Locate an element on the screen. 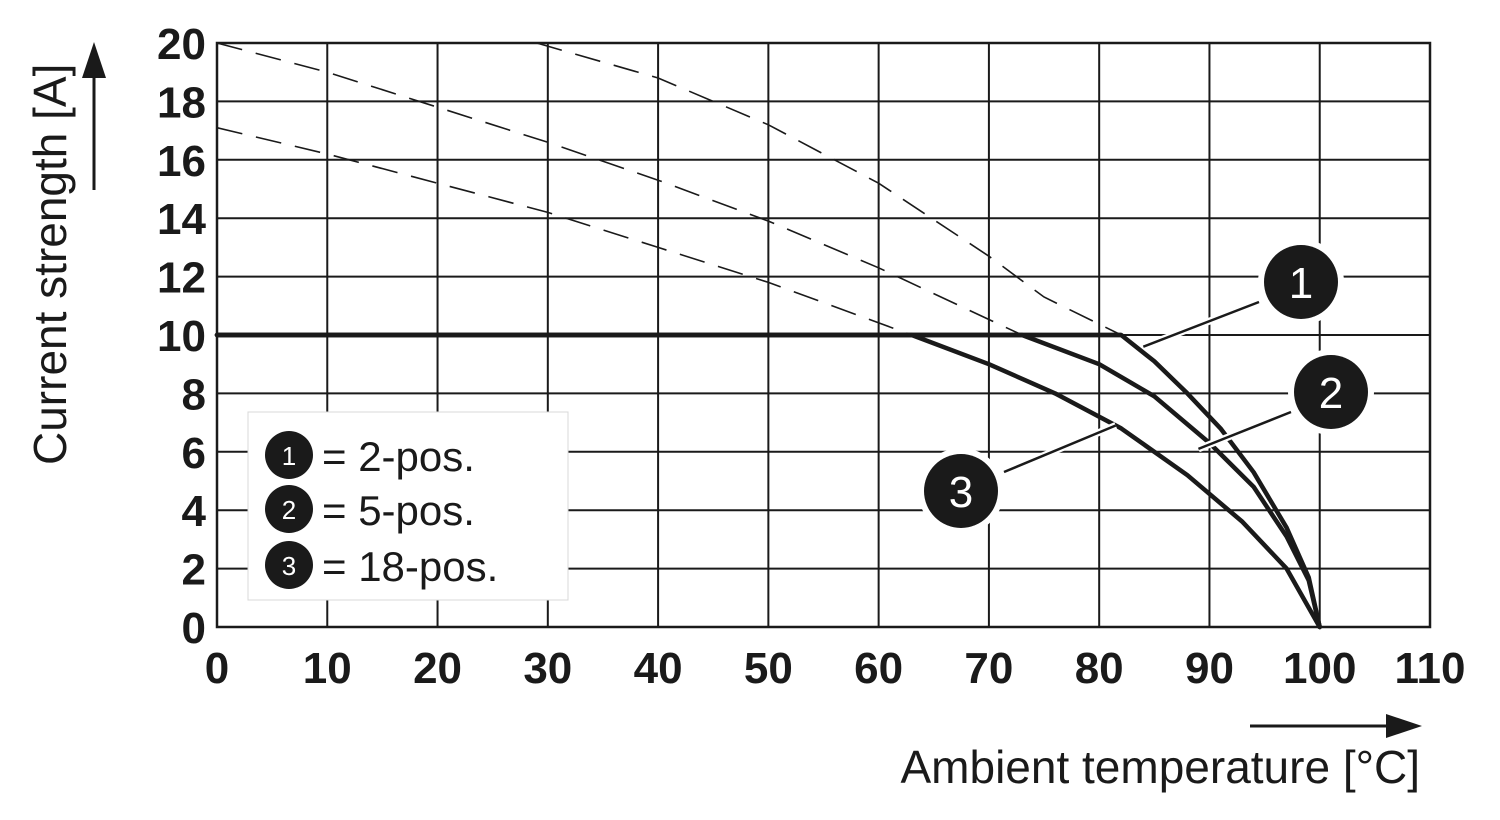 Image resolution: width=1500 pixels, height=820 pixels. series-1-dashed-extension is located at coordinates (829, 189).